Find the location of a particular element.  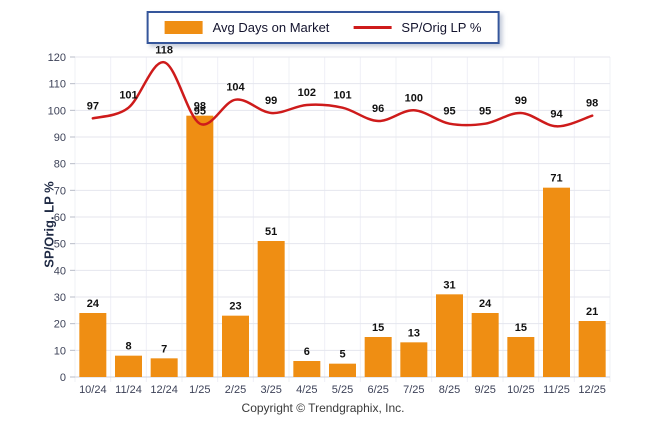

x-tick-label: 9/25 is located at coordinates (484, 390).